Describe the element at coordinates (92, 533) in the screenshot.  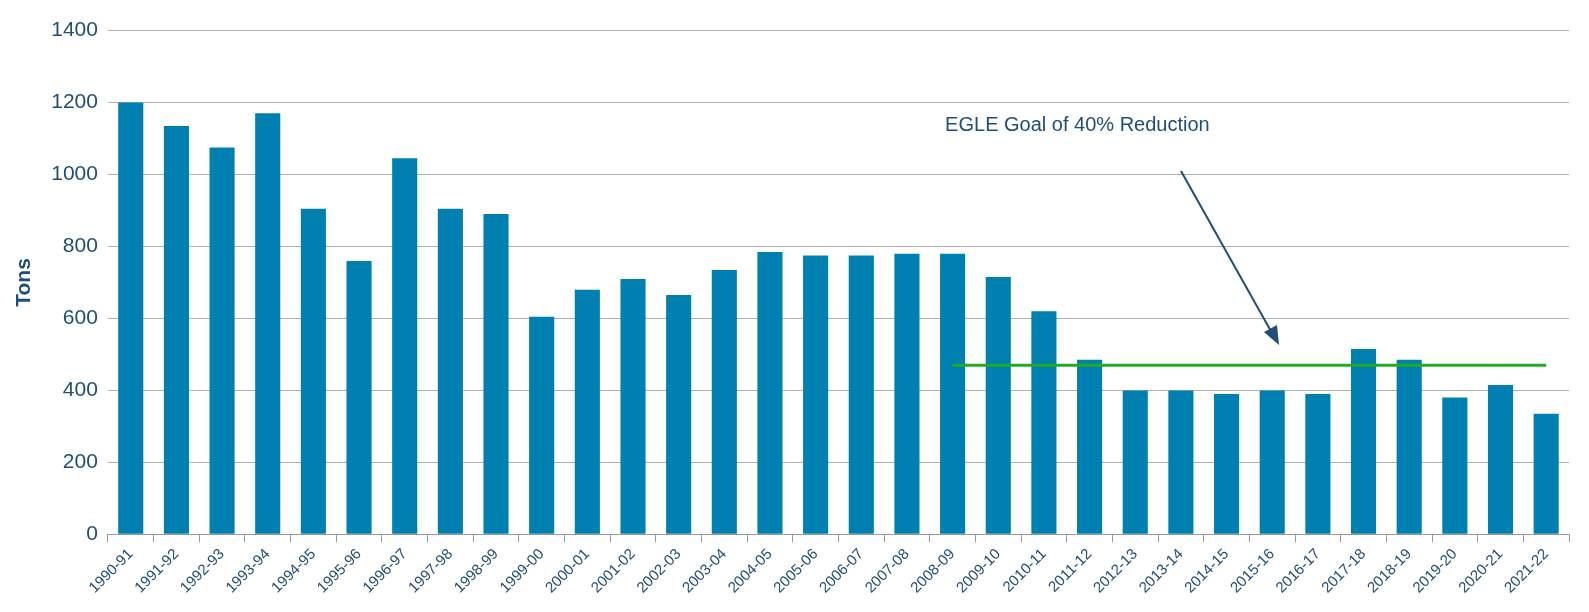
I see `y-tick-label: 0` at that location.